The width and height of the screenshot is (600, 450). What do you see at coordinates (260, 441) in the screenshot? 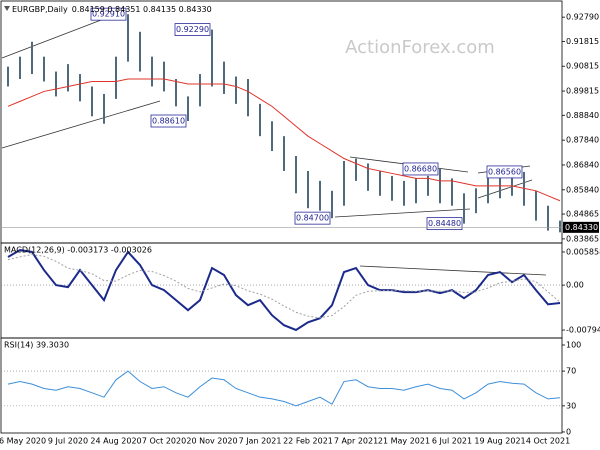
I see `x-tick-label: 7 Jan 2021` at bounding box center [260, 441].